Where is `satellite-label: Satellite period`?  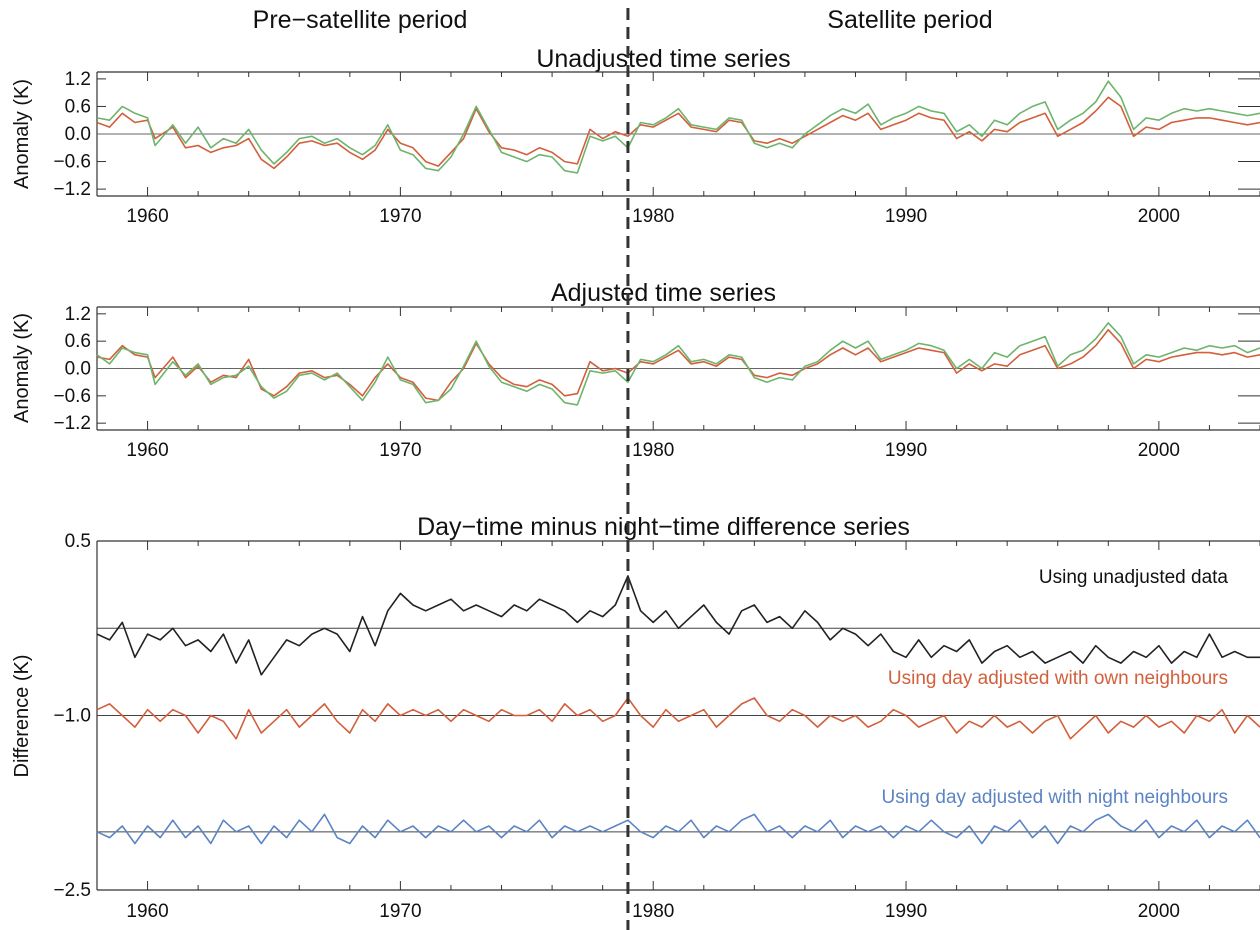 satellite-label: Satellite period is located at coordinates (909, 20).